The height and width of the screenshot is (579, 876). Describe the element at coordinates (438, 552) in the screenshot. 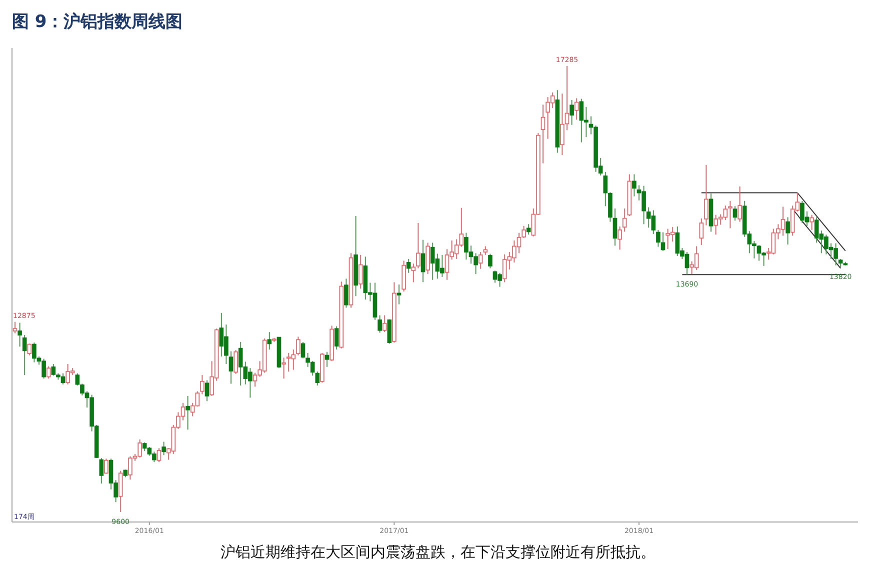

I see `text: 沪铝近期维持在大区间内震荡盘跌，在下沿支撑位附近有所抵抗。` at that location.